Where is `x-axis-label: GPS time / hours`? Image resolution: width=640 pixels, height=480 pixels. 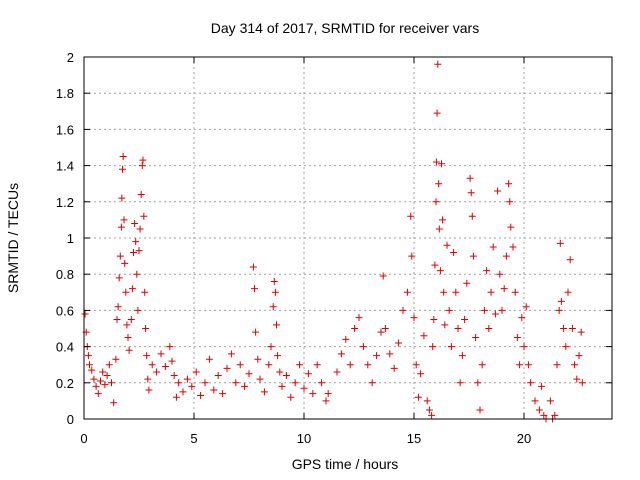 x-axis-label: GPS time / hours is located at coordinates (345, 464).